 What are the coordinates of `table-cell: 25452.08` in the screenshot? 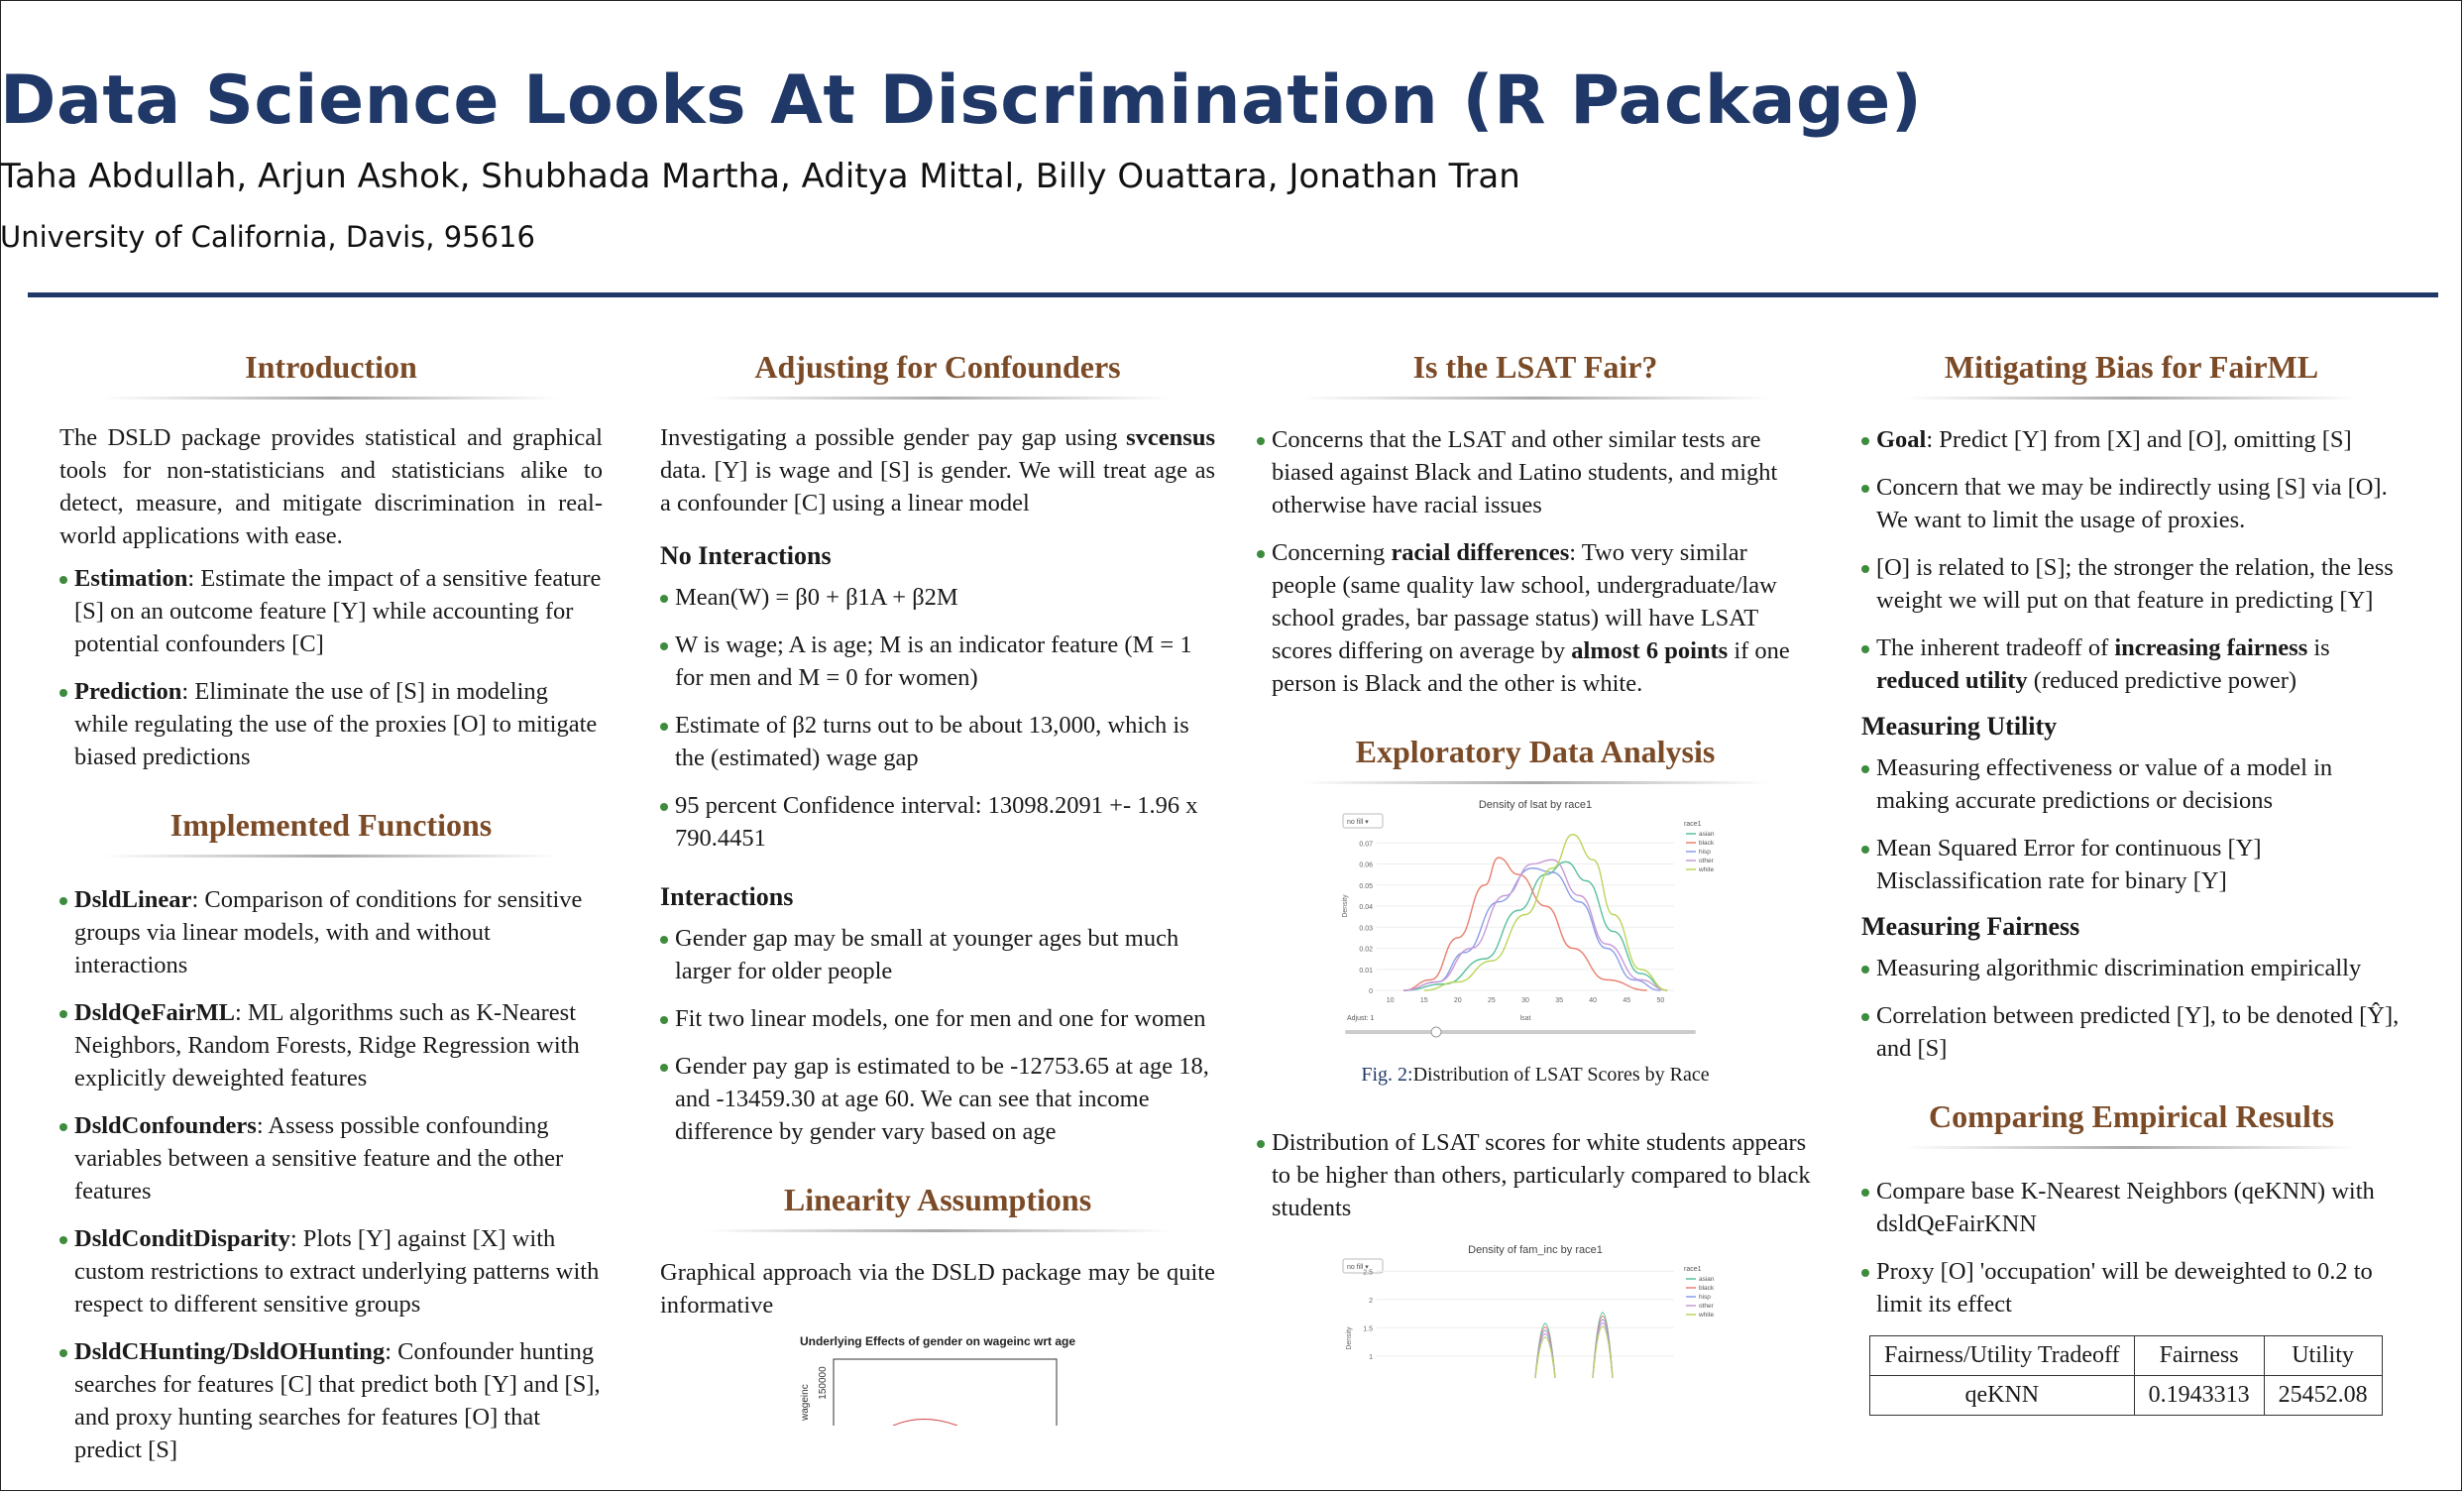 It's located at (2323, 1395).